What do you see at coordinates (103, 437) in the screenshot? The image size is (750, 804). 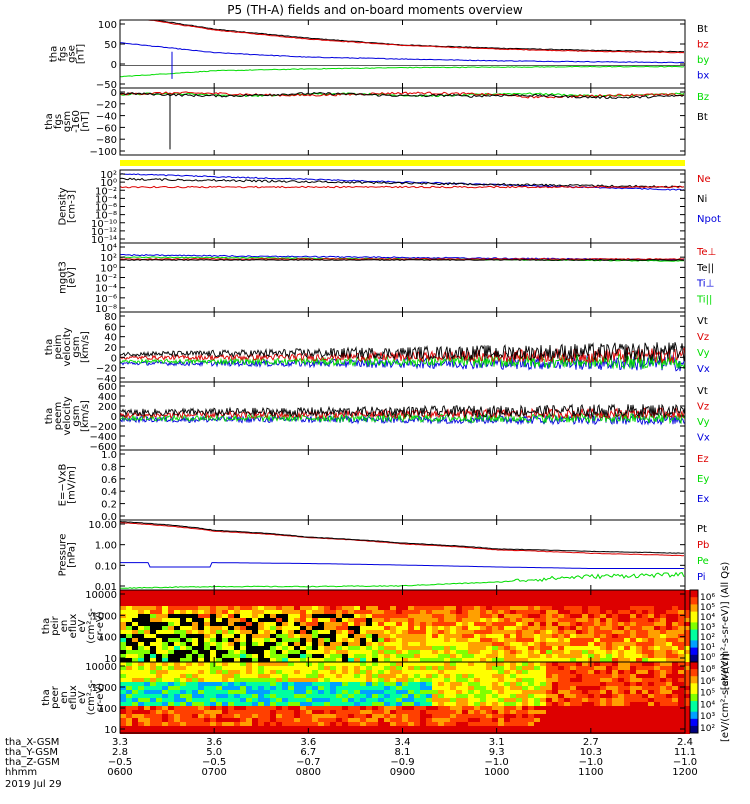 I see `y-tick-label: −400` at bounding box center [103, 437].